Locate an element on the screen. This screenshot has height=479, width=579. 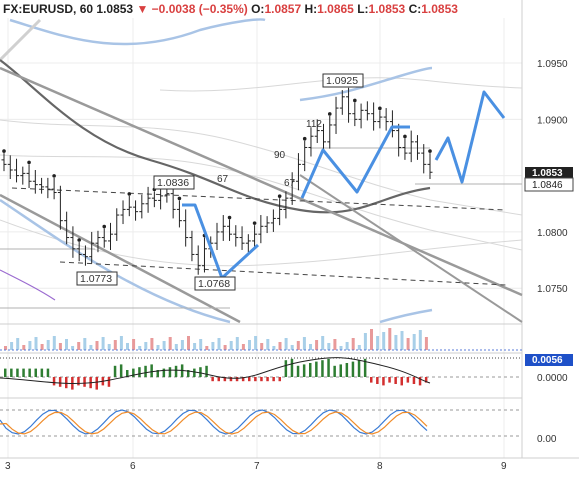
dashed-support-upper is located at coordinates (259, 199).